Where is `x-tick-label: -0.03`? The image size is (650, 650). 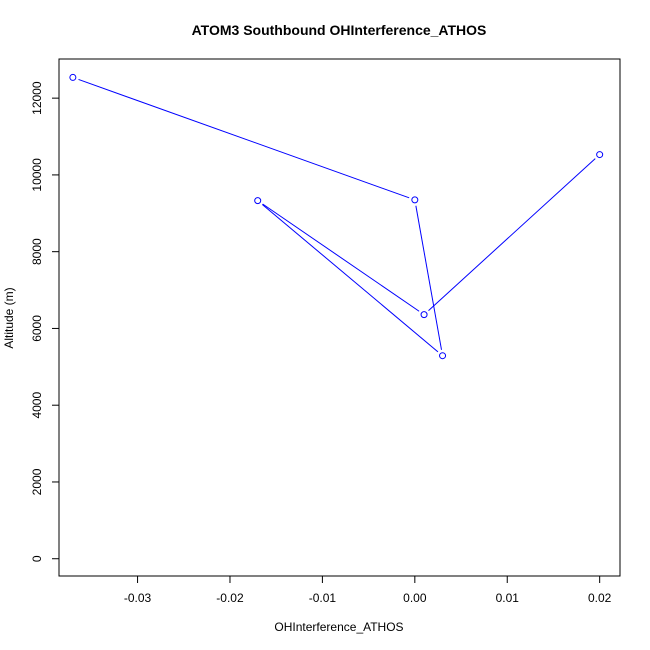
x-tick-label: -0.03 is located at coordinates (138, 598).